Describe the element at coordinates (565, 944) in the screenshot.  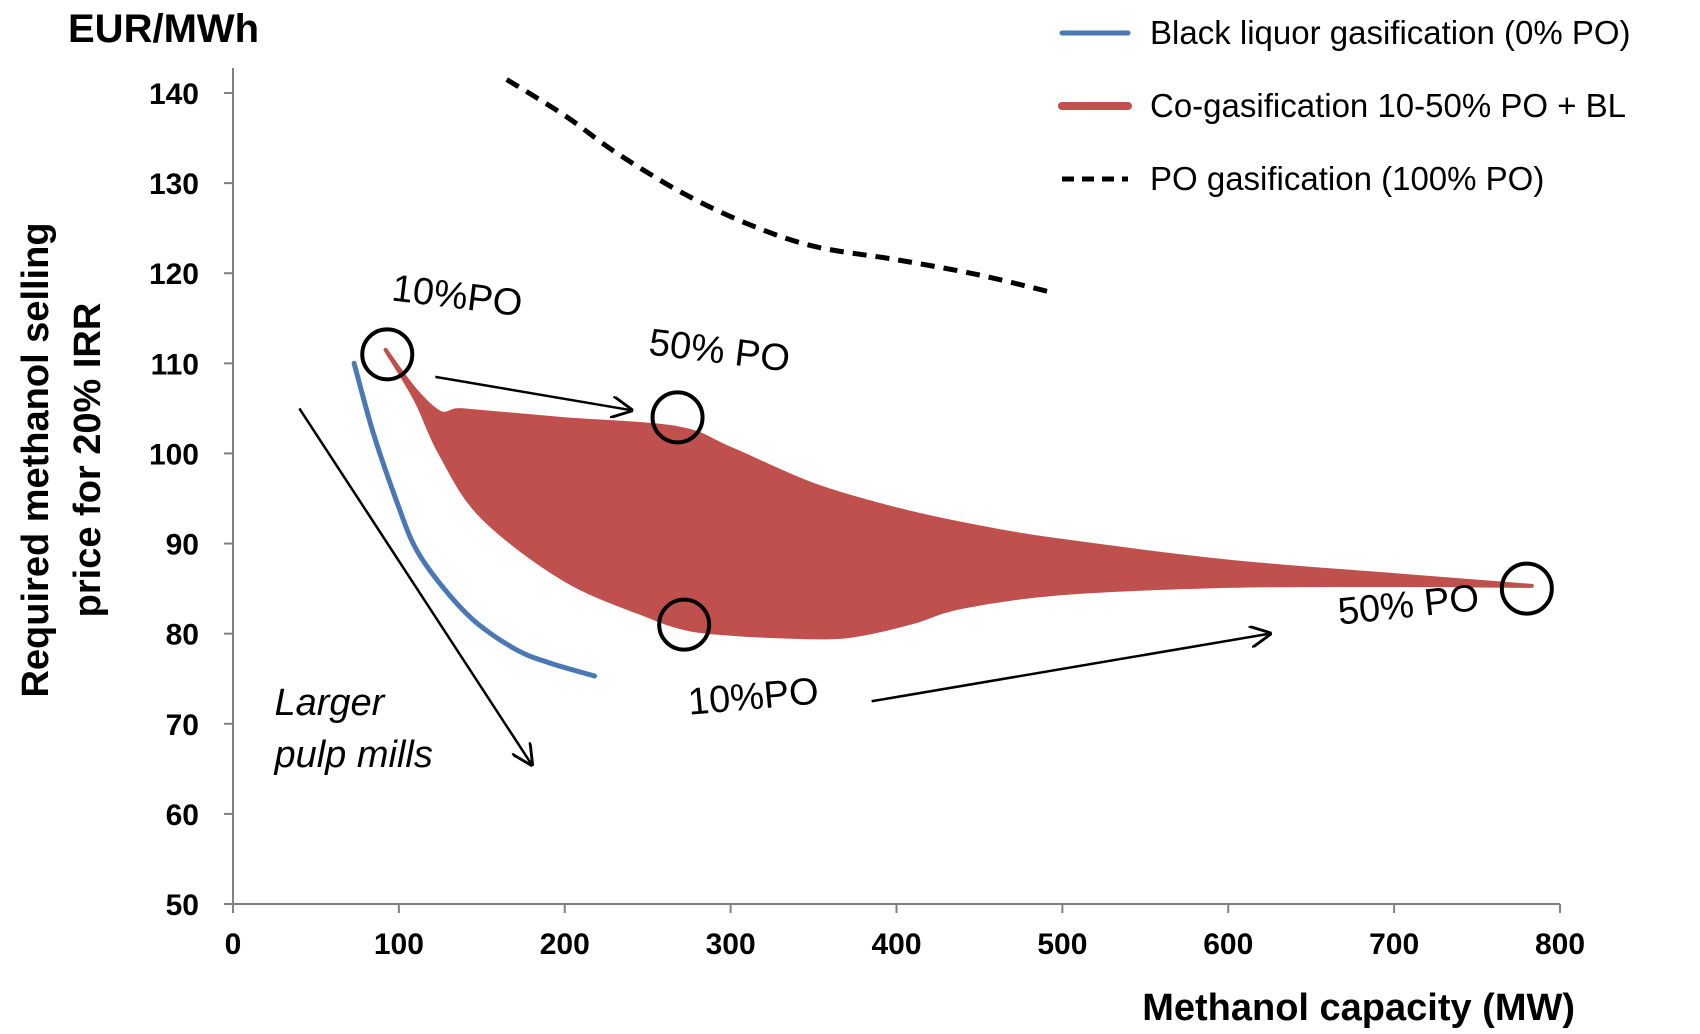
I see `x-tick-label: 200` at that location.